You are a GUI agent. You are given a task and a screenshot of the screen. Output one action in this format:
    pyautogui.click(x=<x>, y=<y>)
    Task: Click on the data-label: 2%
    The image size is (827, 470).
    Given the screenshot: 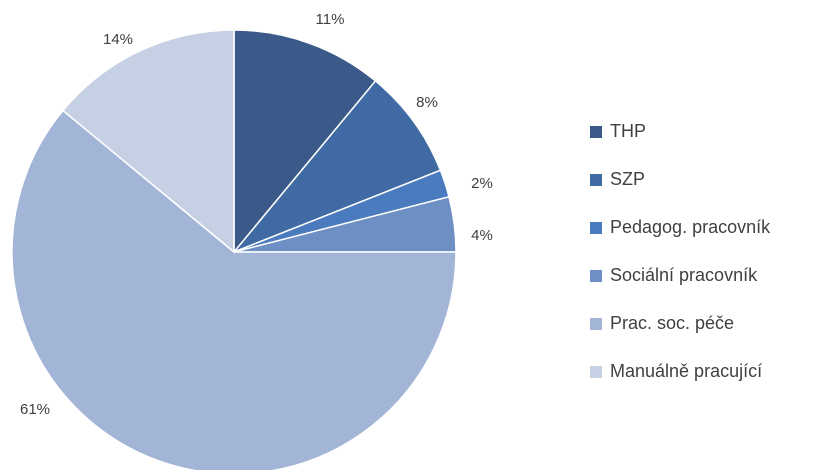 What is the action you would take?
    pyautogui.click(x=482, y=183)
    